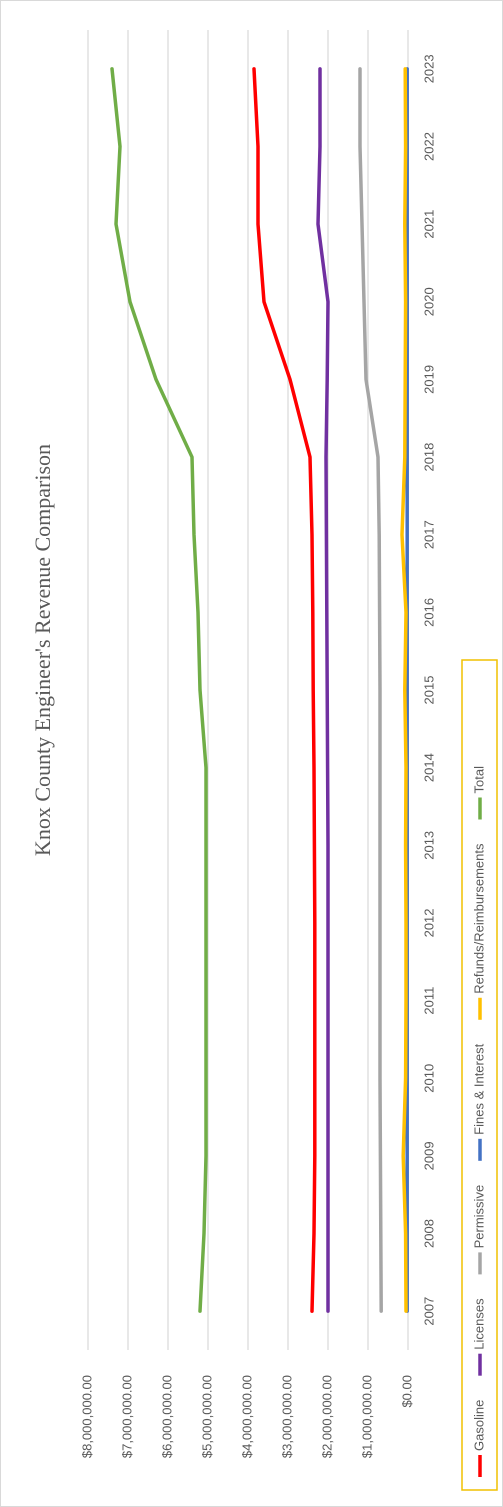 The width and height of the screenshot is (503, 1507). What do you see at coordinates (428, 301) in the screenshot?
I see `x-tick-label: 2020` at bounding box center [428, 301].